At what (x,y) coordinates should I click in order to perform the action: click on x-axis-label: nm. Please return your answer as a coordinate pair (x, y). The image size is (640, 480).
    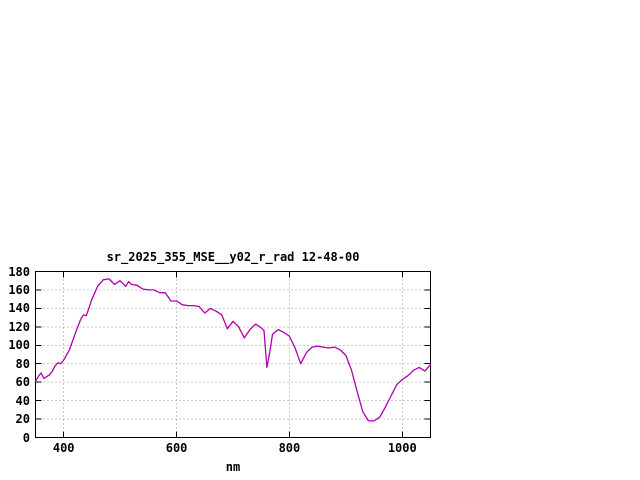
    Looking at the image, I should click on (233, 467).